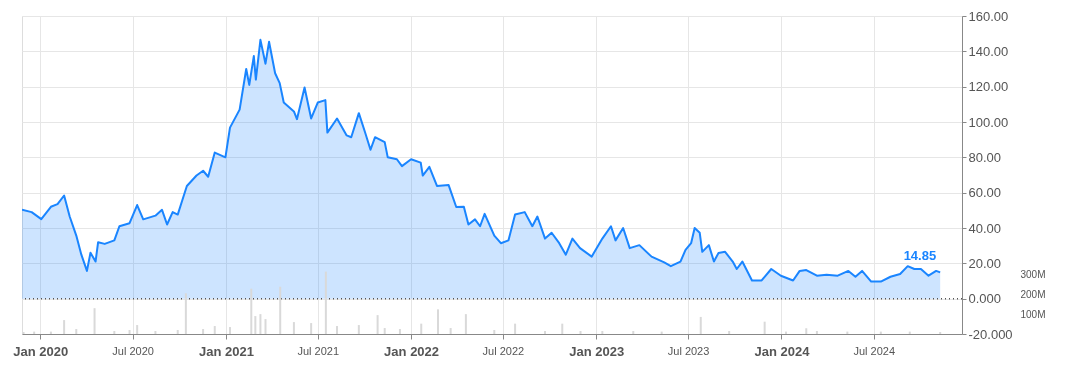 This screenshot has height=366, width=1072. I want to click on y-tick-label: 20.00, so click(985, 263).